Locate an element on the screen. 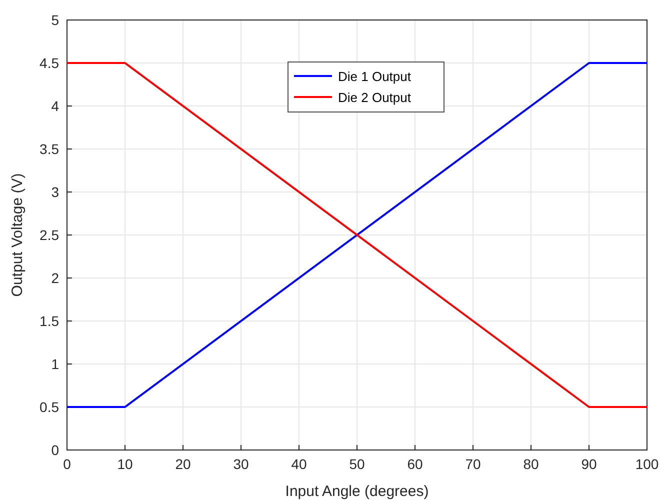 This screenshot has width=663, height=504. x-tick-label: 100 is located at coordinates (647, 464).